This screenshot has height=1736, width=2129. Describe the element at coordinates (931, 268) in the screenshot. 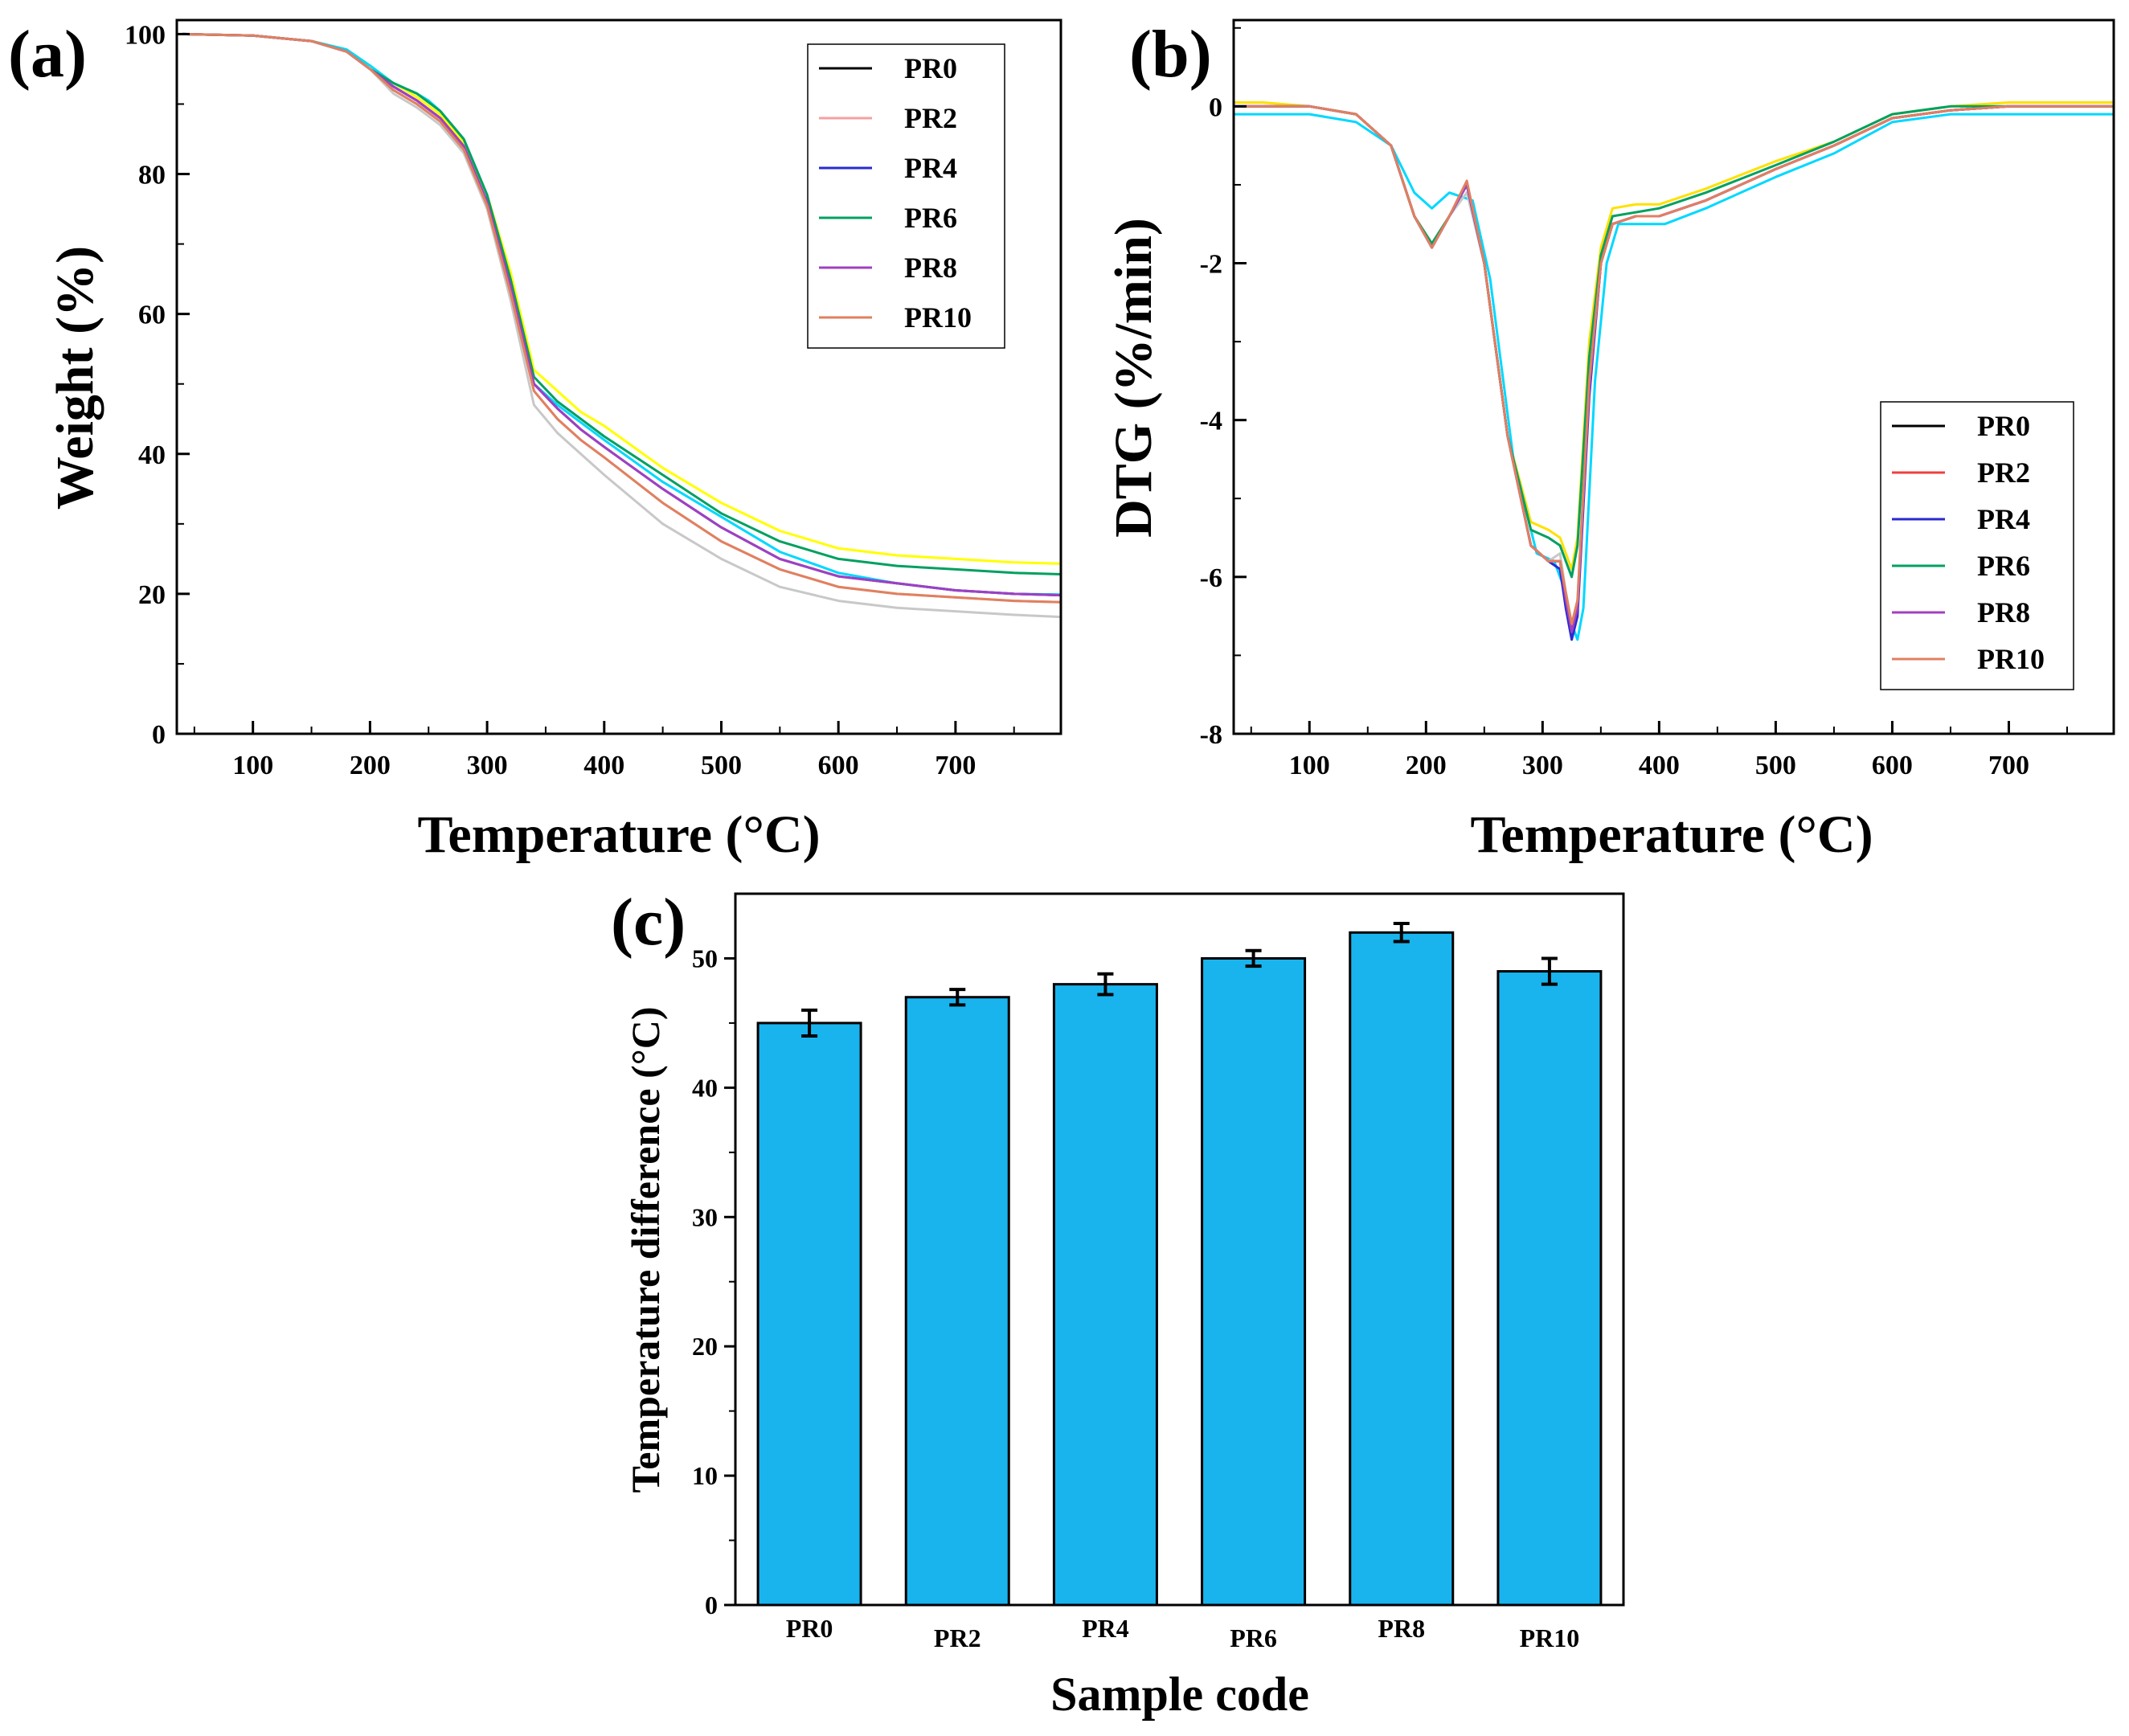

I see `a-legend-label-pr8: PR8` at that location.